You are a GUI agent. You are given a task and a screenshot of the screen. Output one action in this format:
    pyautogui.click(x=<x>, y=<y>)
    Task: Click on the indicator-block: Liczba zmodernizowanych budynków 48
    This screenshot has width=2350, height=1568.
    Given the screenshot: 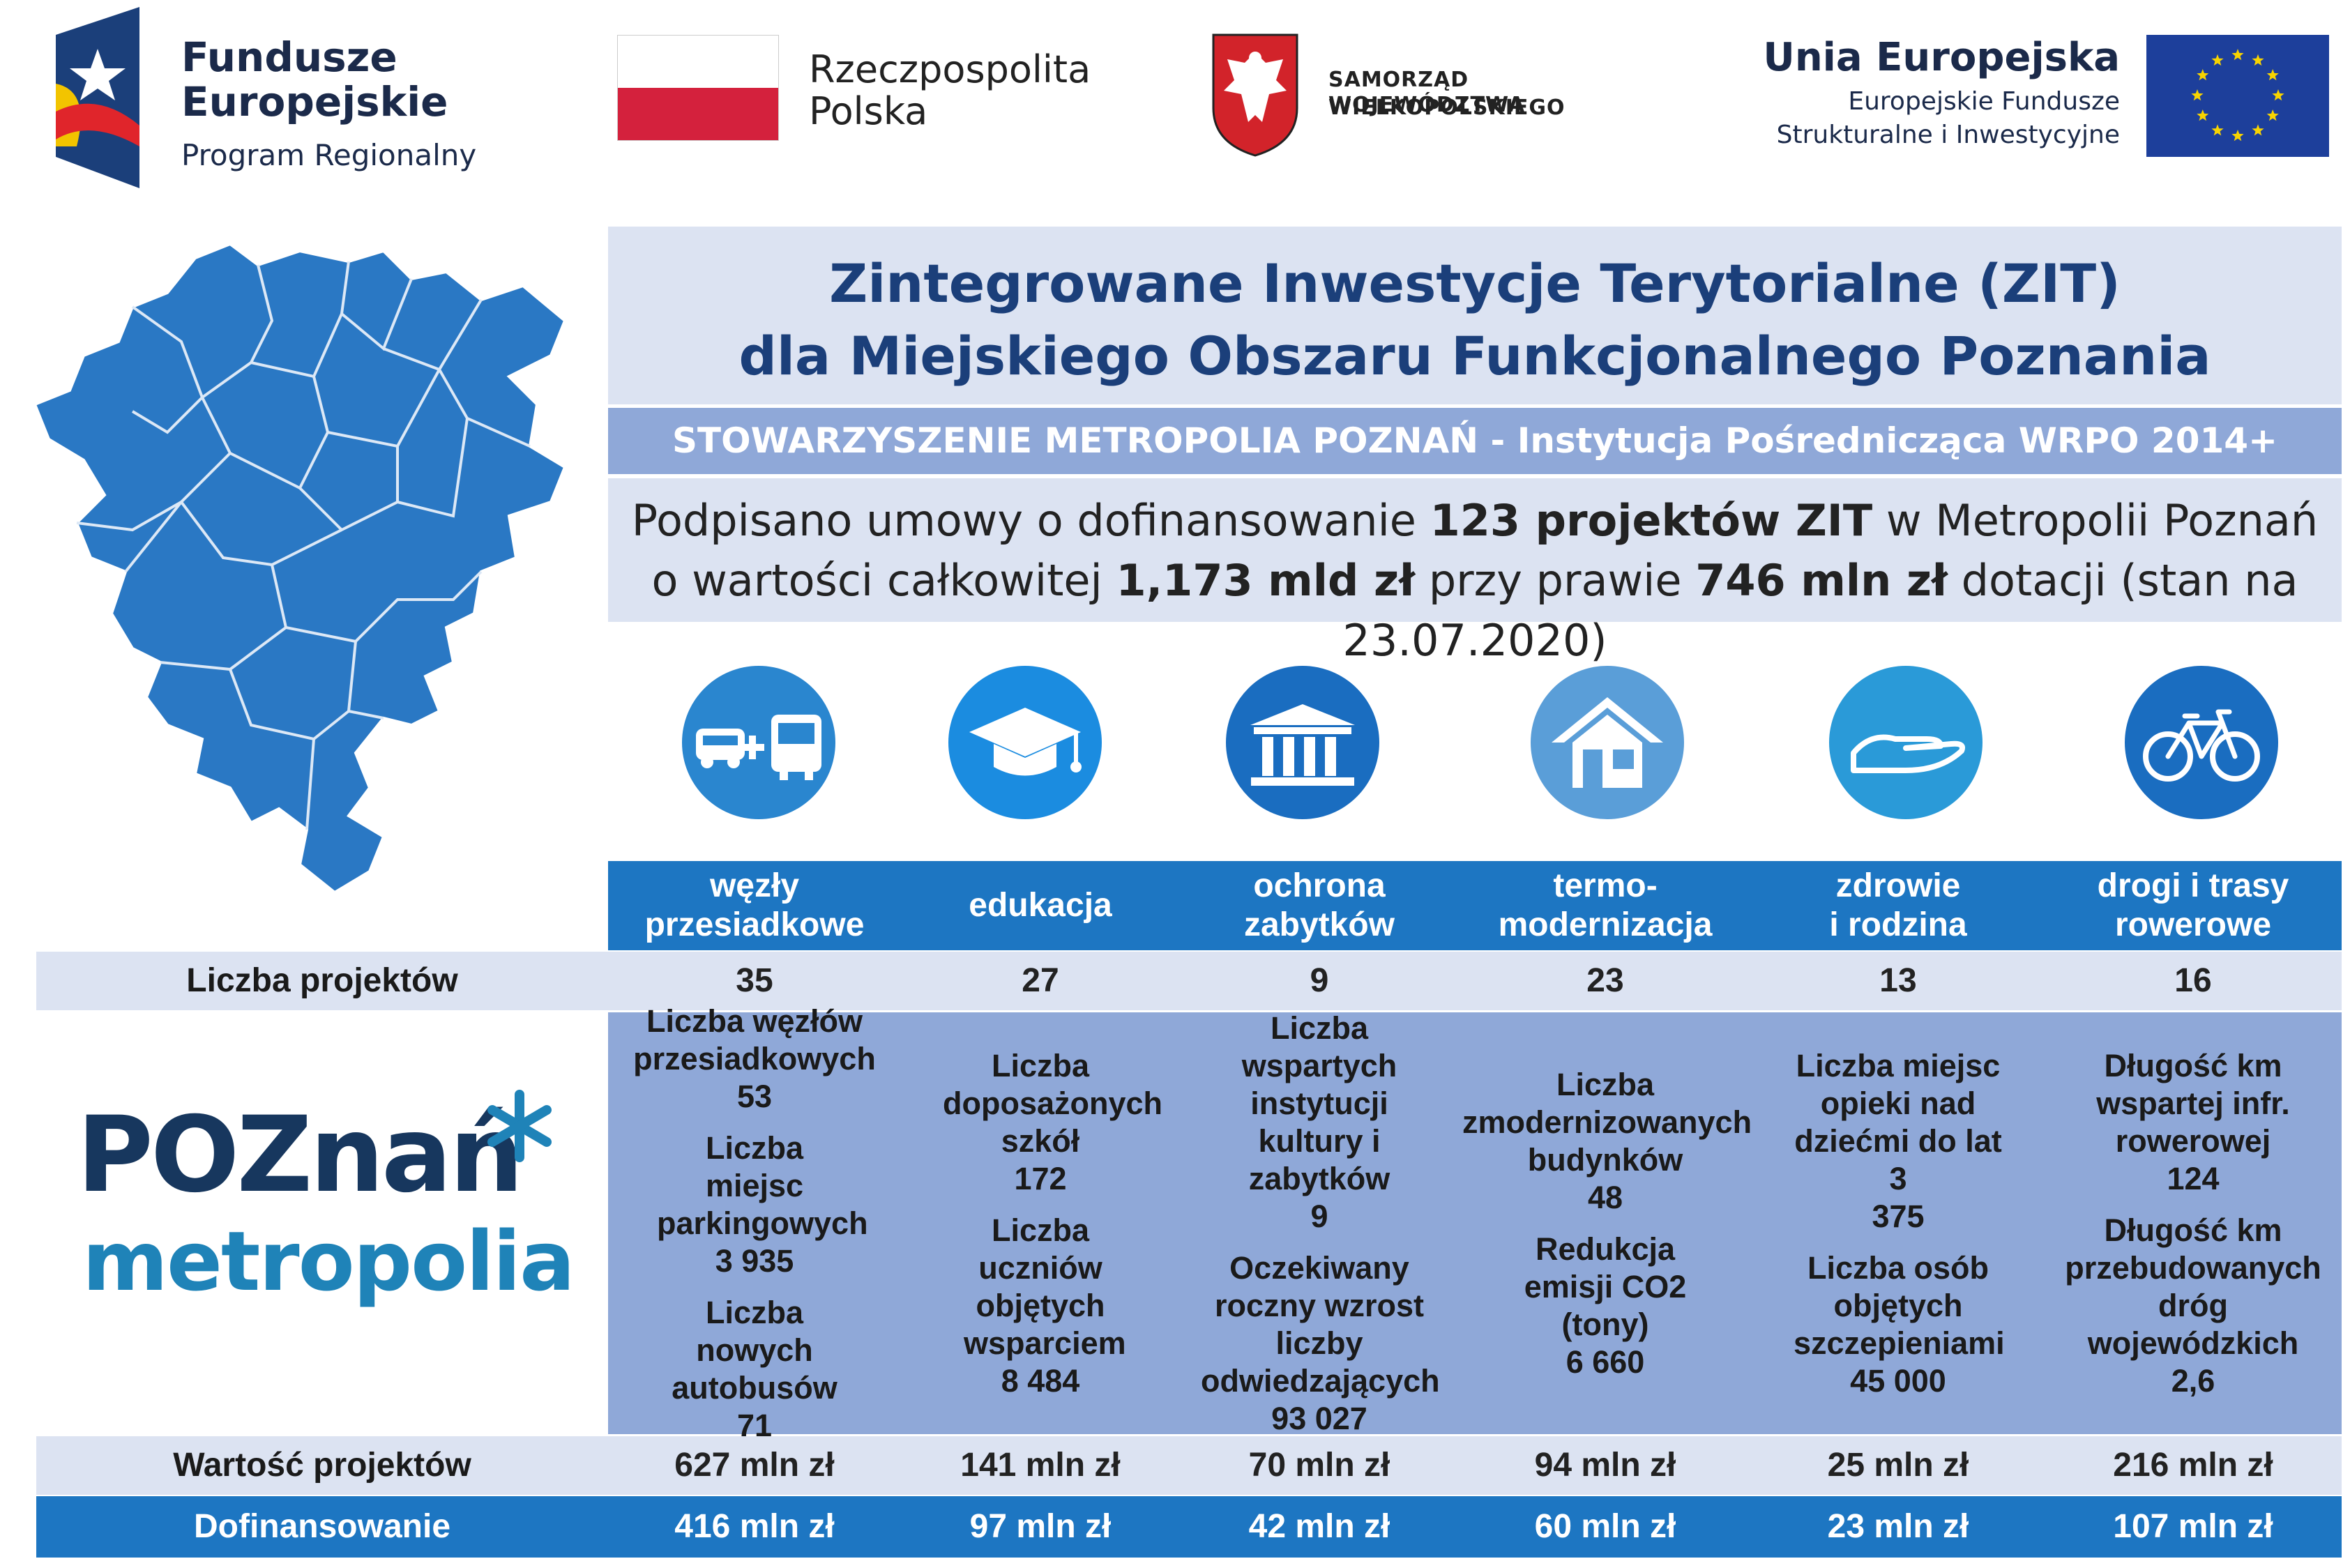 What is the action you would take?
    pyautogui.click(x=1605, y=1141)
    